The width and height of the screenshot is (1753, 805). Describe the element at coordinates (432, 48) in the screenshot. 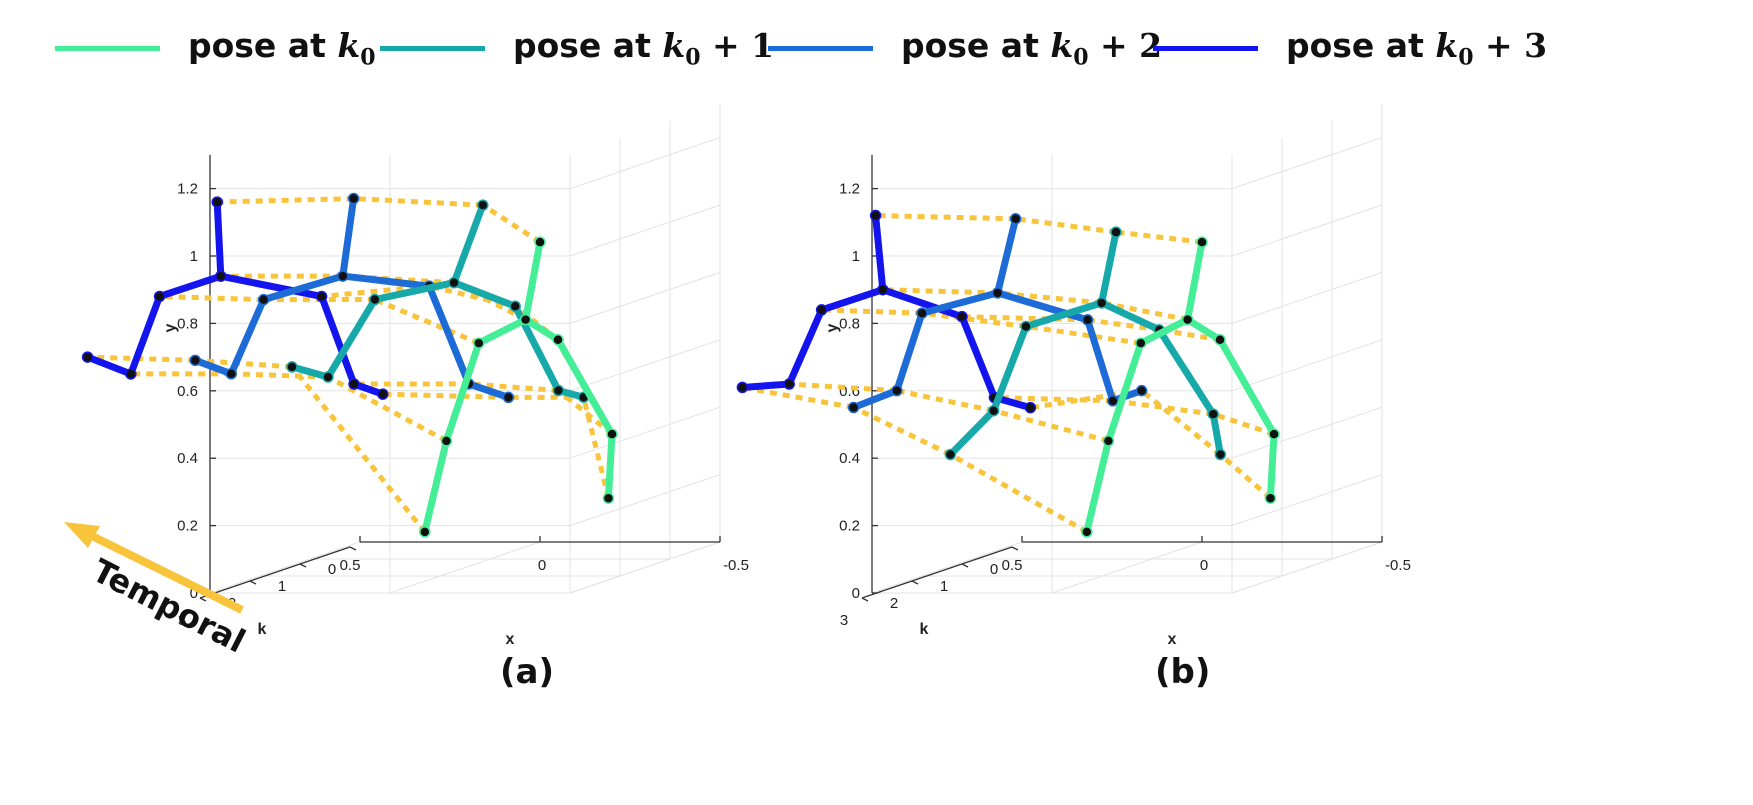

I see `legend-swatch` at that location.